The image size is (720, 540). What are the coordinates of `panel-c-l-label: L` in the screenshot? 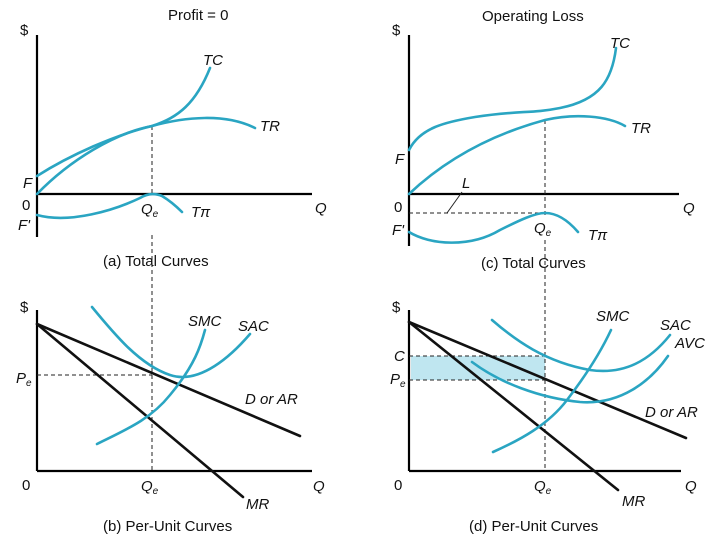 It's located at (466, 183).